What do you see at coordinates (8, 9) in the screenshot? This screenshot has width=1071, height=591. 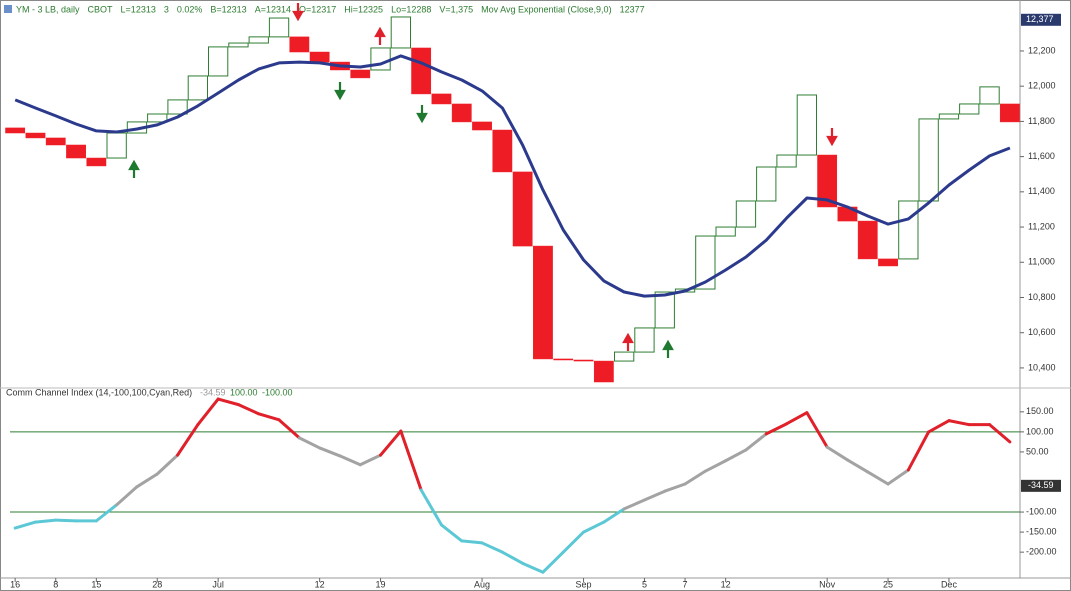 I see `icon` at bounding box center [8, 9].